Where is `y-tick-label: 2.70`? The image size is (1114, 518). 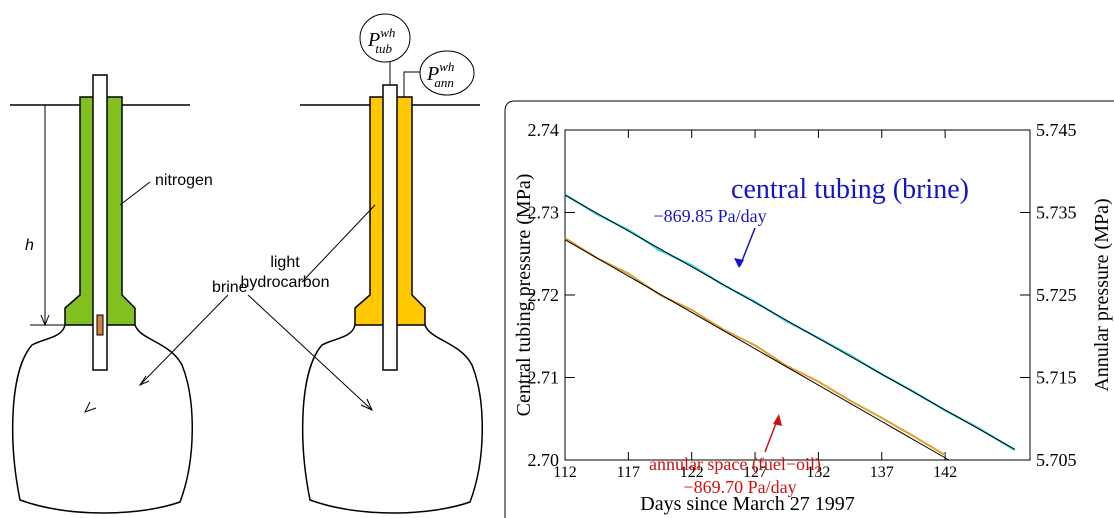
y-tick-label: 2.70 is located at coordinates (544, 460).